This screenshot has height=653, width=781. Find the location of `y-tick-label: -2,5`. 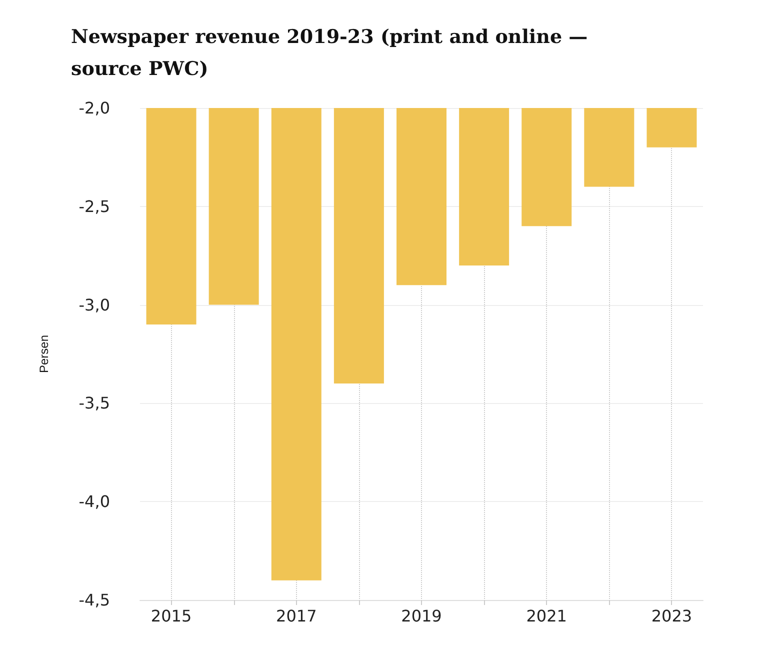

y-tick-label: -2,5 is located at coordinates (94, 206).